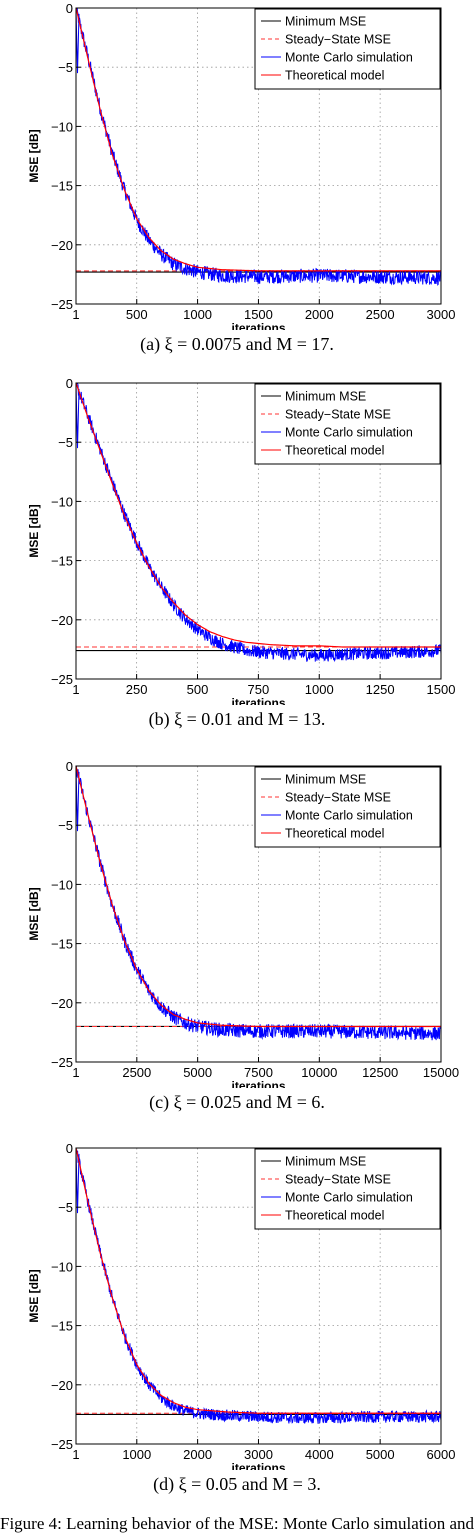 Image resolution: width=474 pixels, height=1534 pixels. I want to click on x-tick-label: 15000, so click(441, 1072).